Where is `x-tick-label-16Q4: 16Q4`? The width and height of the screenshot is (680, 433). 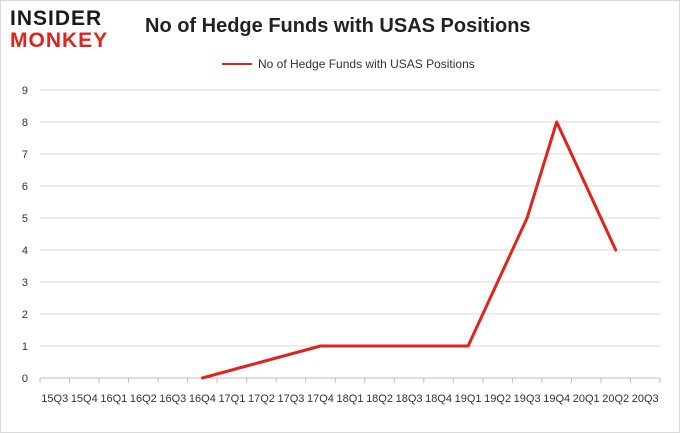
x-tick-label-16Q4: 16Q4 is located at coordinates (202, 399).